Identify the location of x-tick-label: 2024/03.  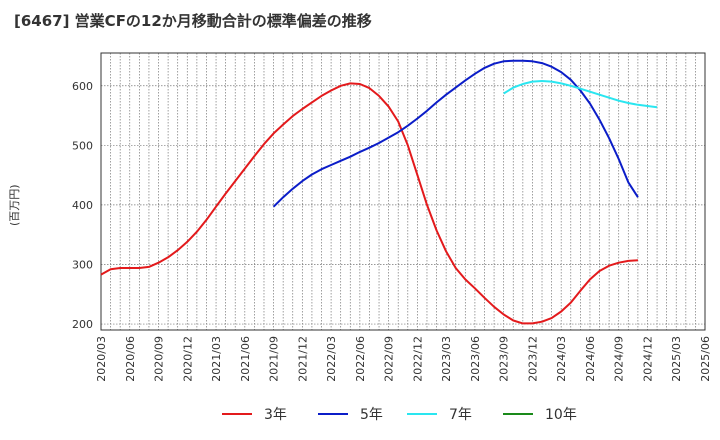
(561, 359).